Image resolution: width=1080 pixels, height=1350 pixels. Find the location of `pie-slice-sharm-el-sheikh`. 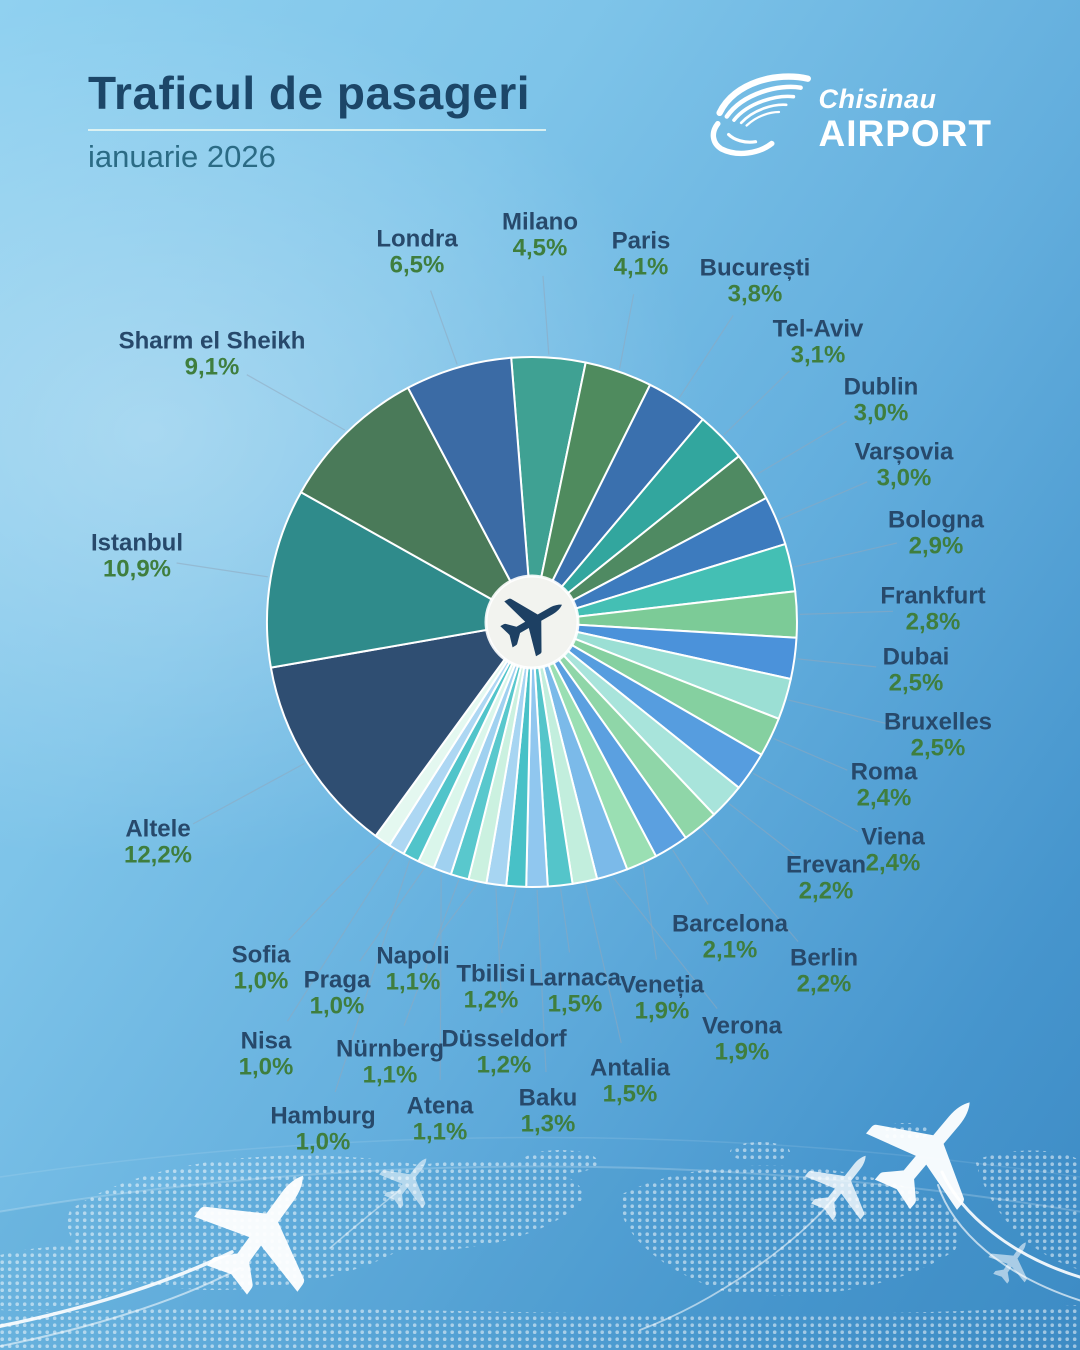

pie-slice-sharm-el-sheikh is located at coordinates (416, 504).